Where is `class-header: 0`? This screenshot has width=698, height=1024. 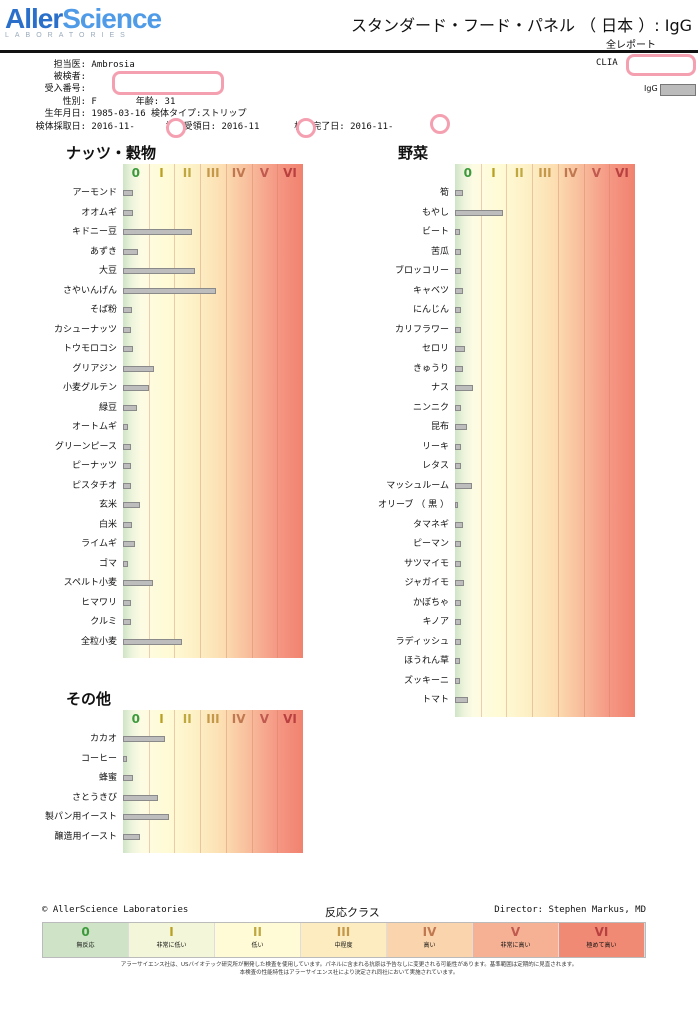 class-header: 0 is located at coordinates (136, 173).